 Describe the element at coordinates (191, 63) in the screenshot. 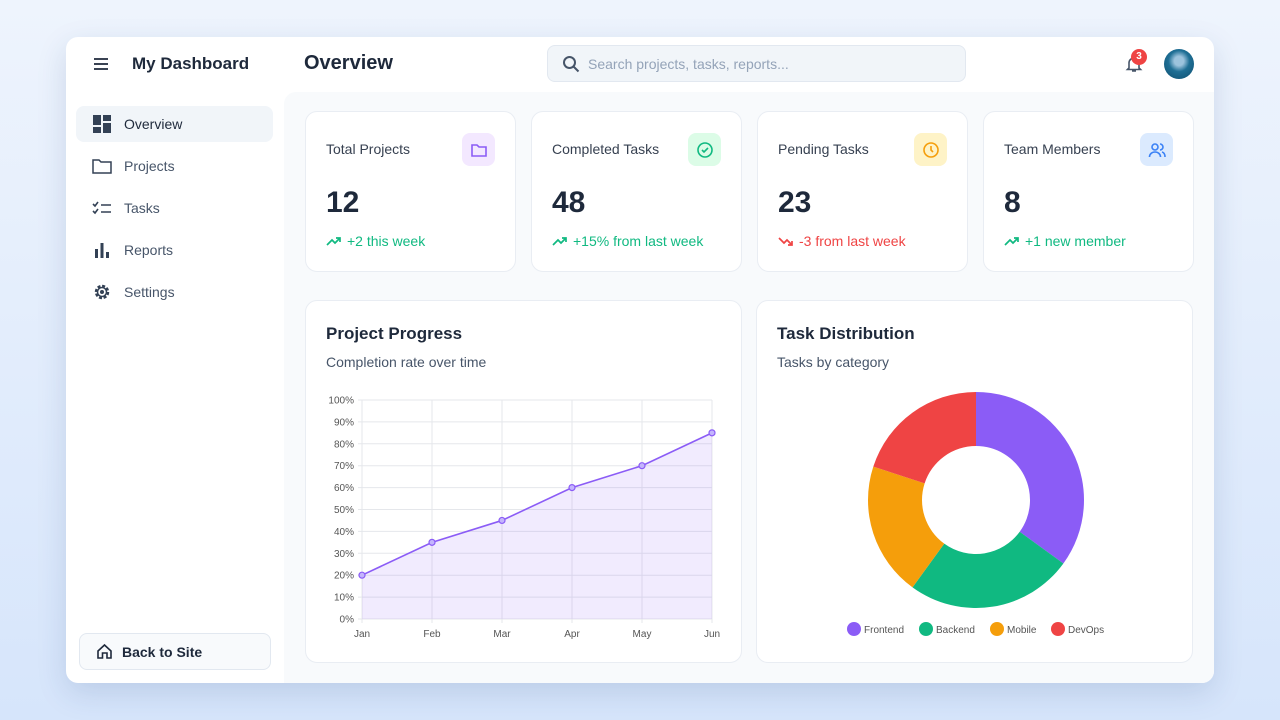

I see `brand-title: My Dashboard` at that location.